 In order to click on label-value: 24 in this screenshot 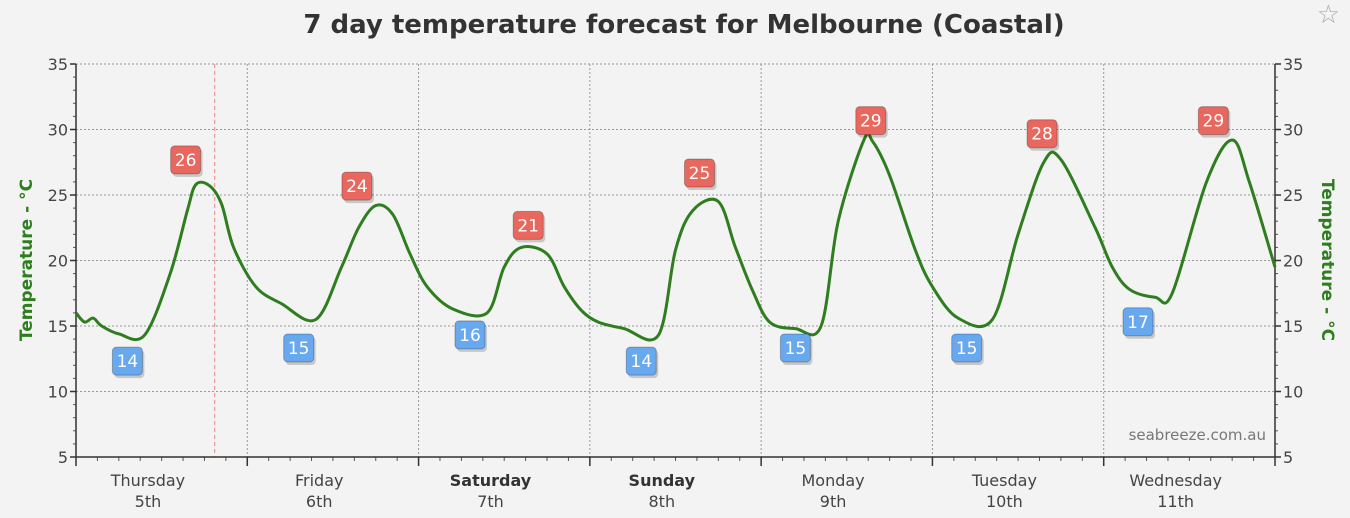, I will do `click(357, 187)`.